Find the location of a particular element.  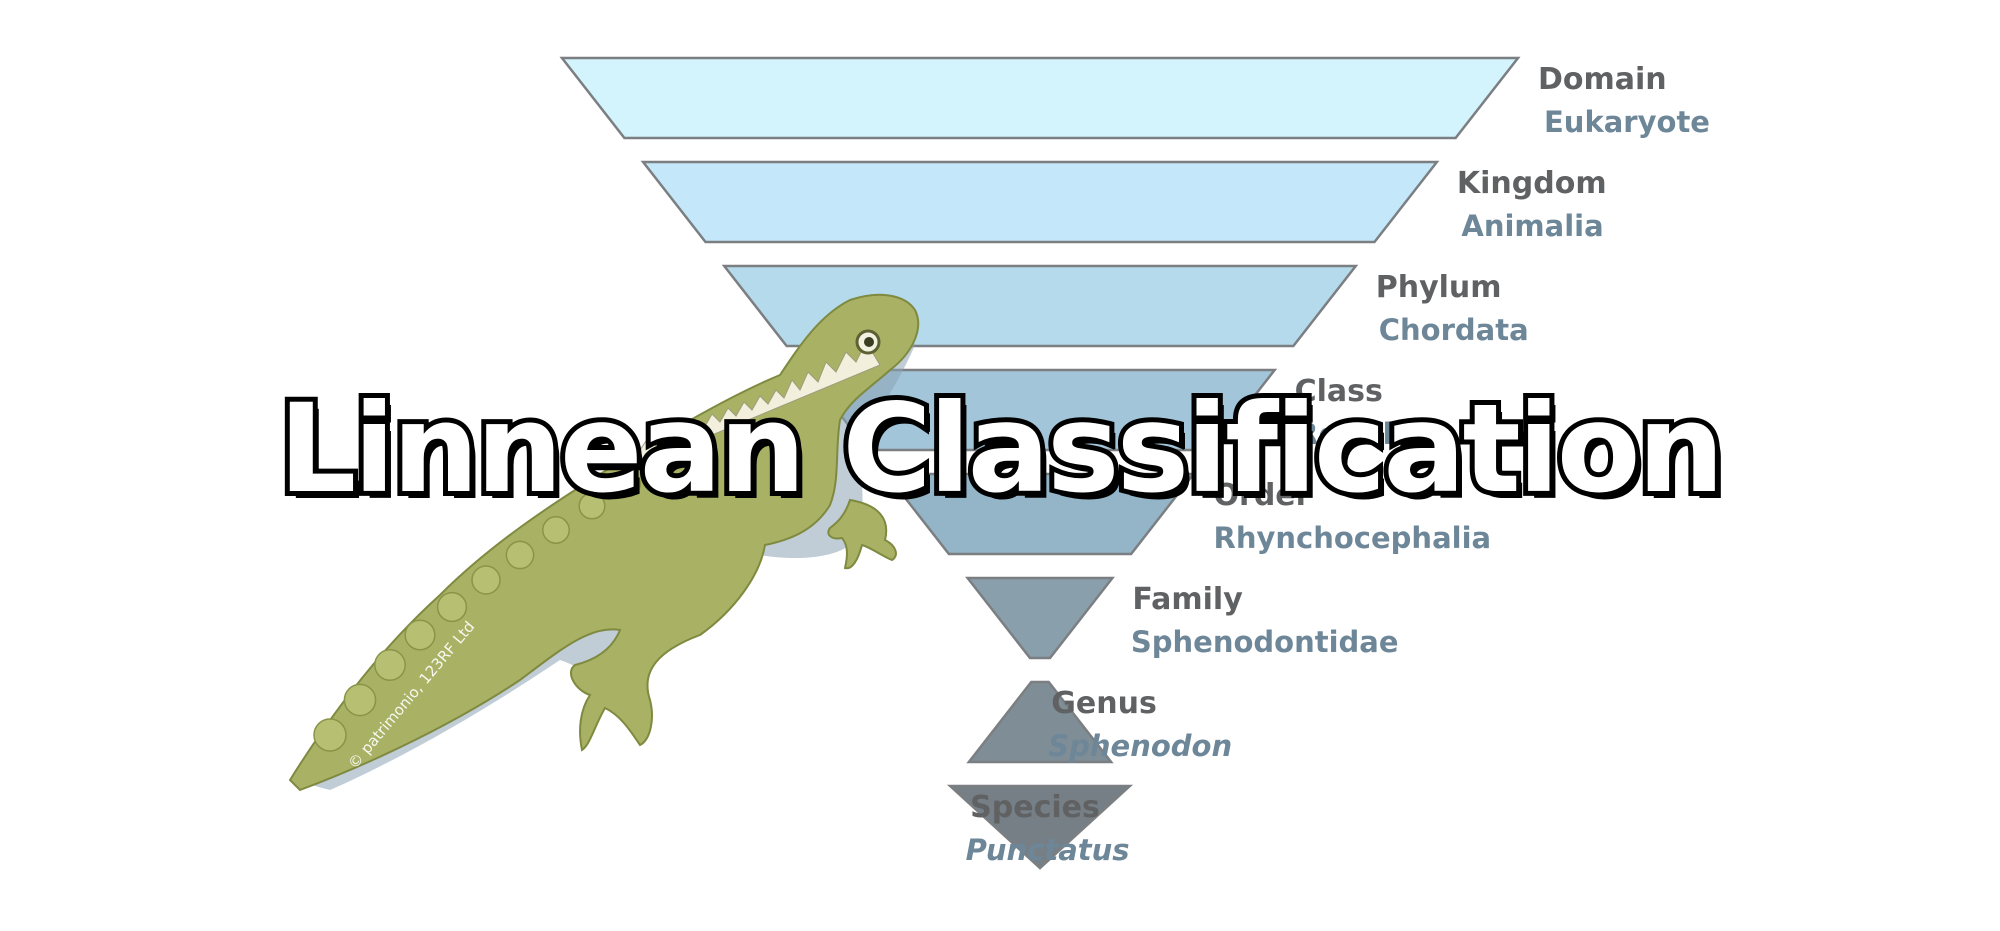

pyramid-band-kingdom is located at coordinates (1040, 202).